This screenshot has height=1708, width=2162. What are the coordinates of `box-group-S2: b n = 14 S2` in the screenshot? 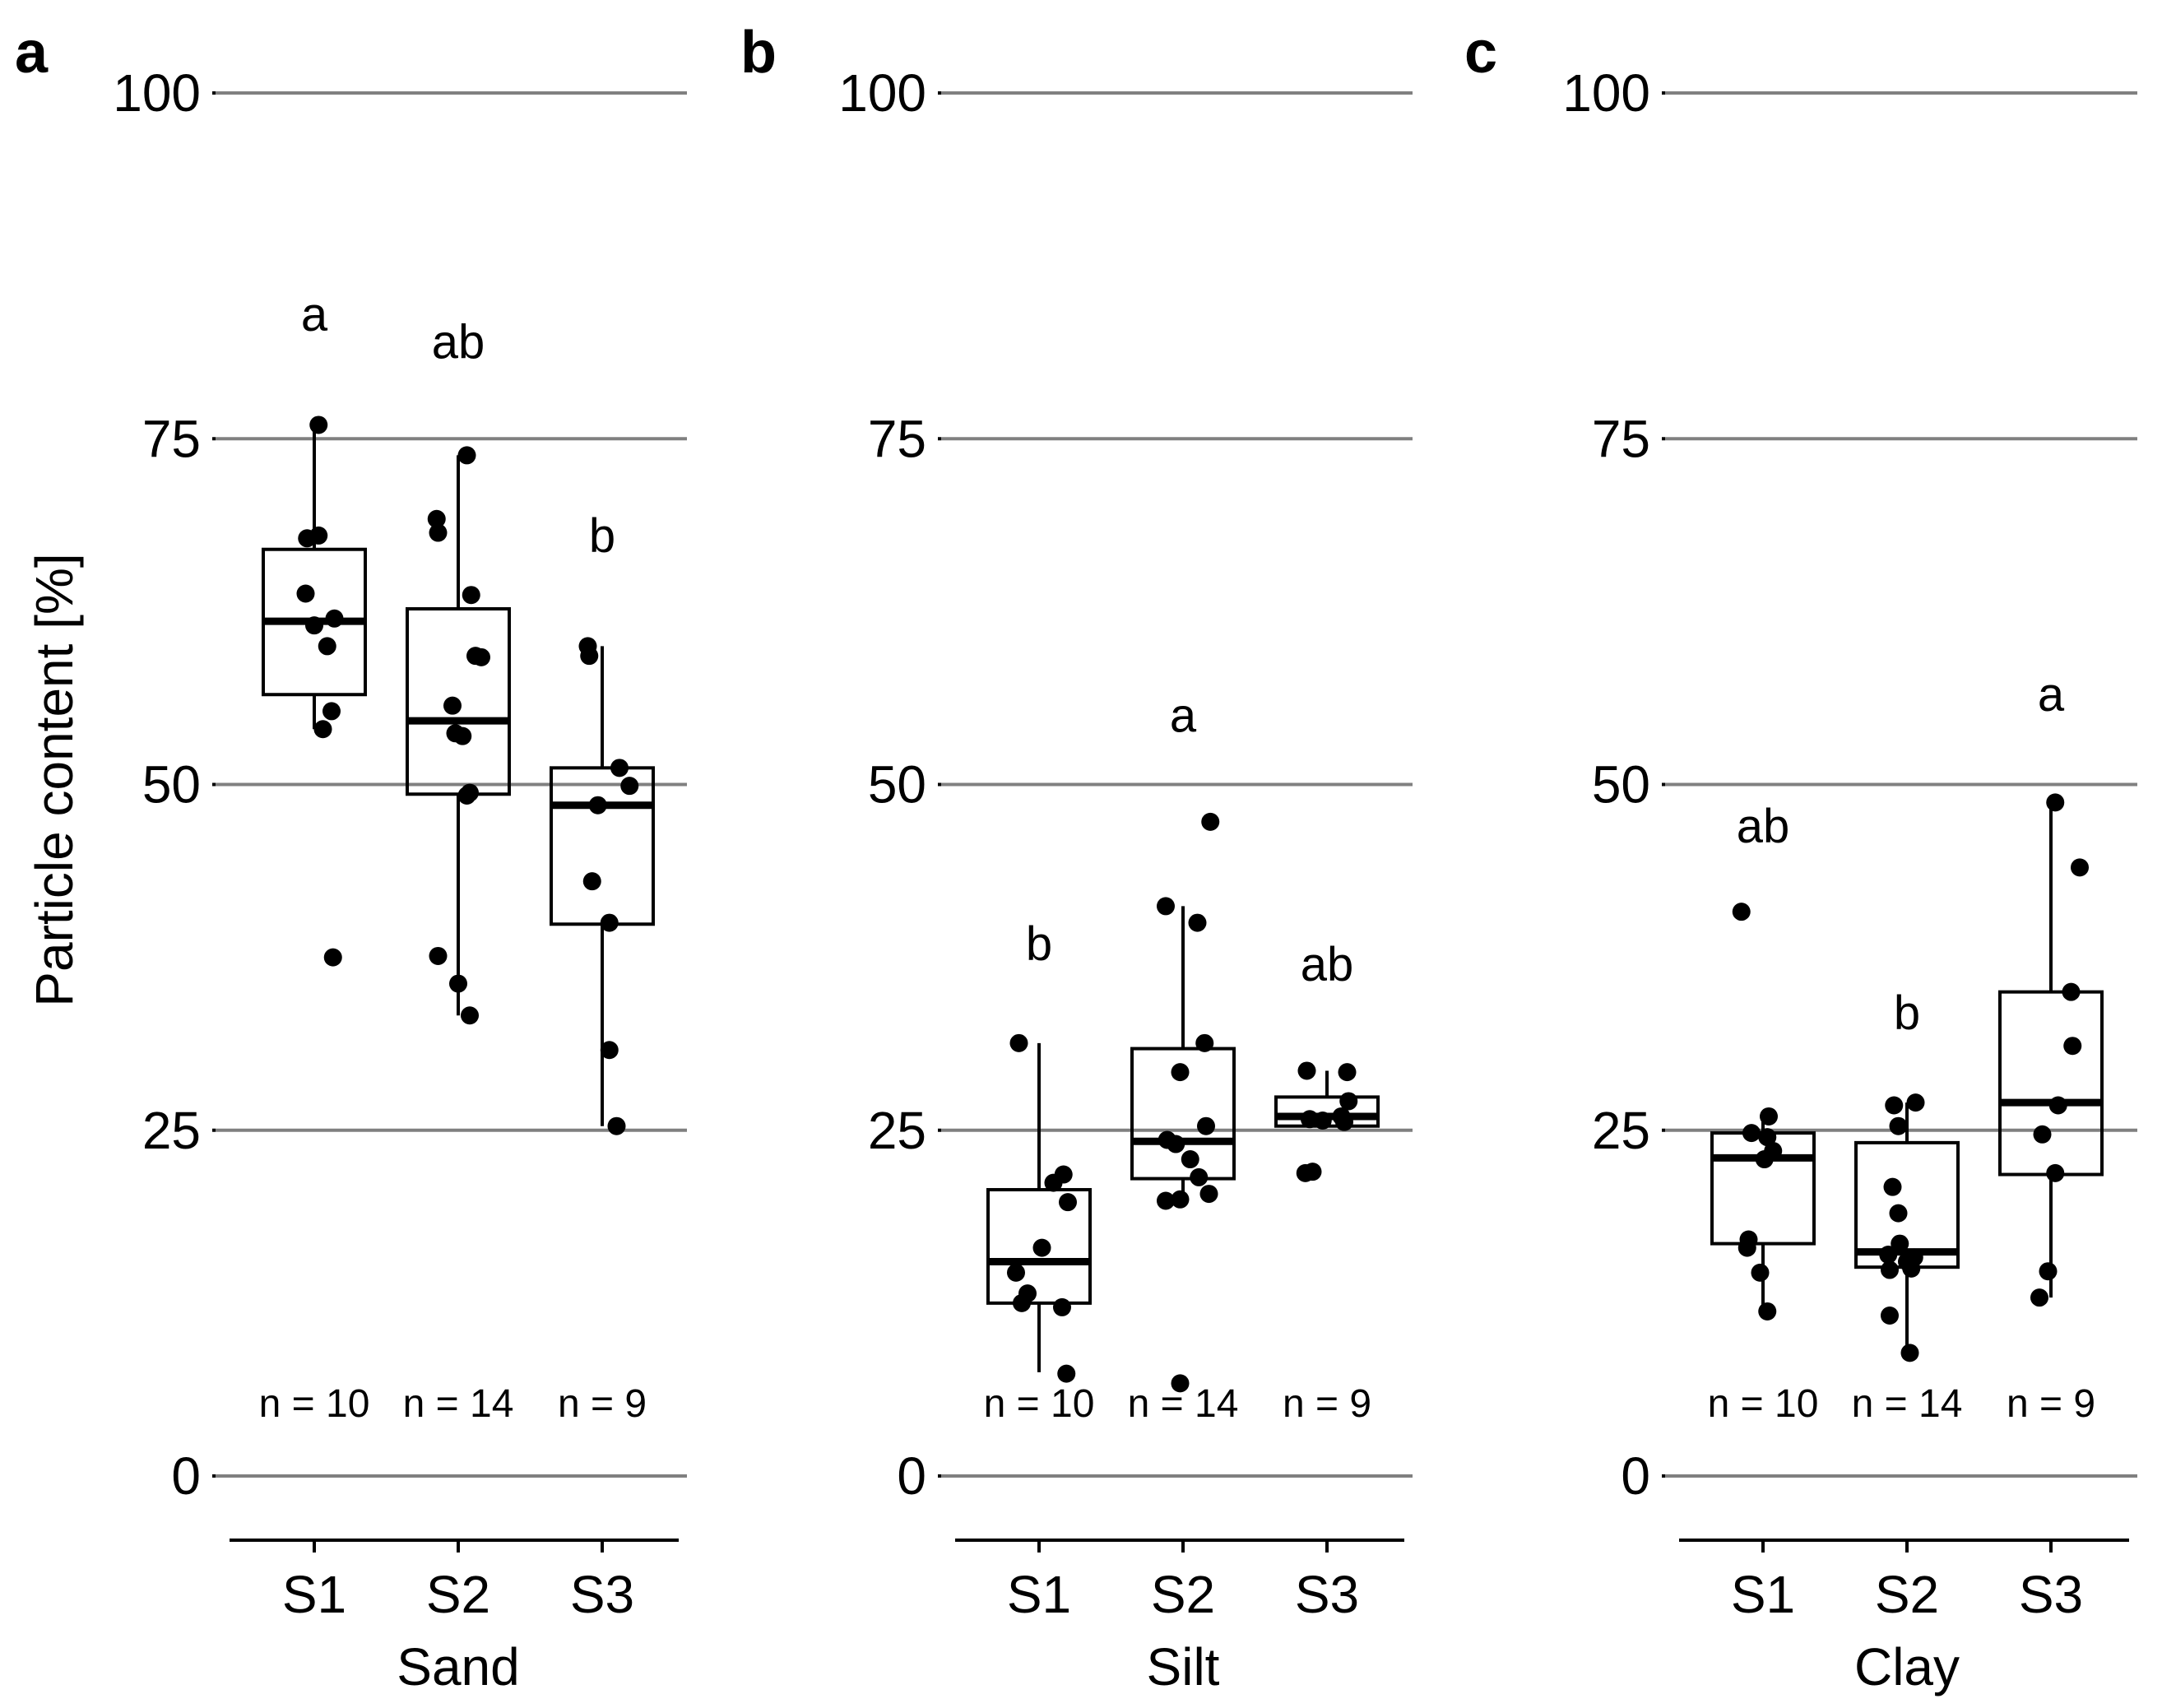 It's located at (1908, 1305).